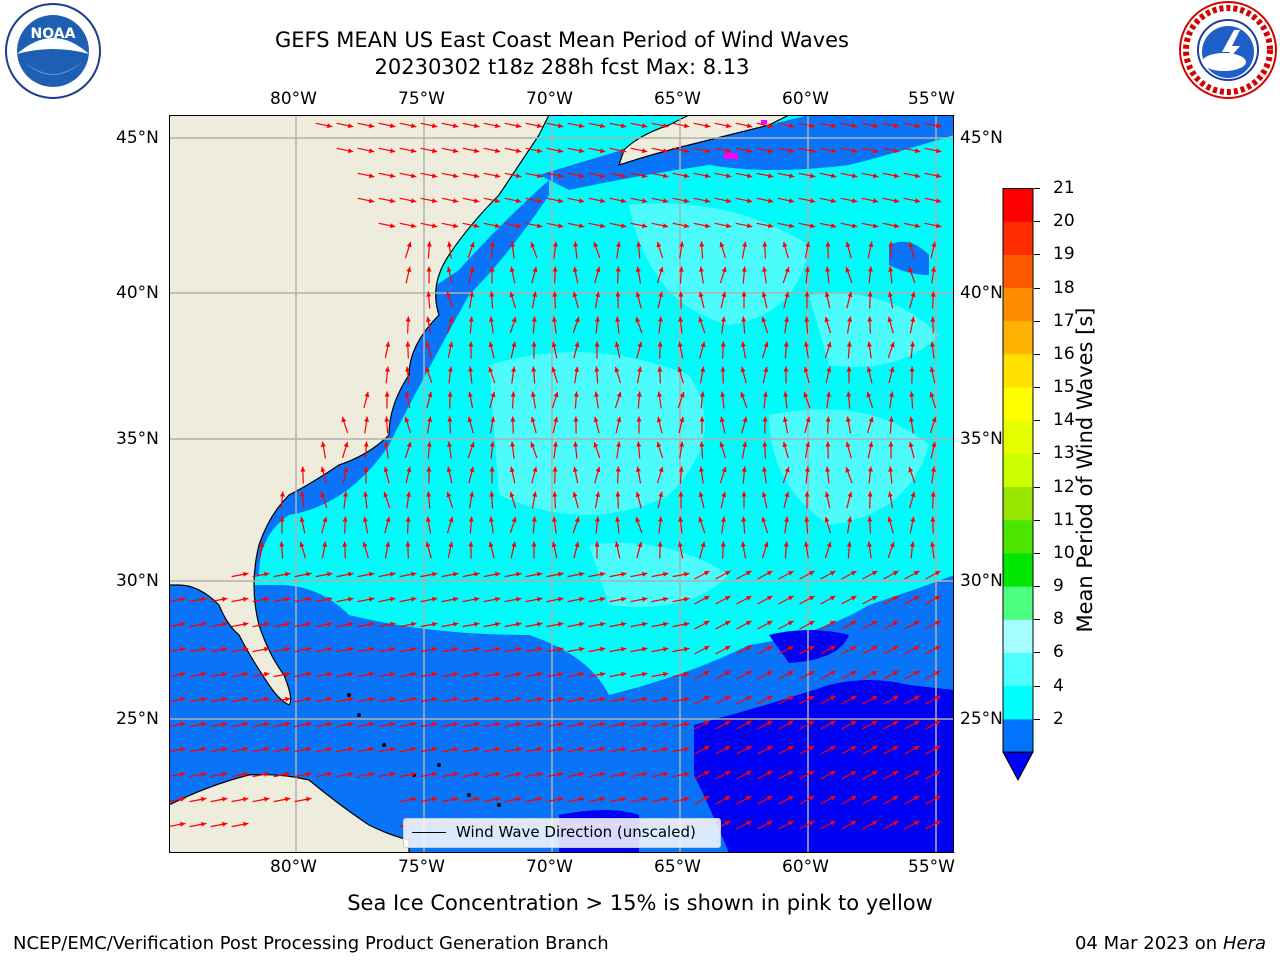 Image resolution: width=1280 pixels, height=960 pixels. What do you see at coordinates (1018, 271) in the screenshot?
I see `colorbar-segment` at bounding box center [1018, 271].